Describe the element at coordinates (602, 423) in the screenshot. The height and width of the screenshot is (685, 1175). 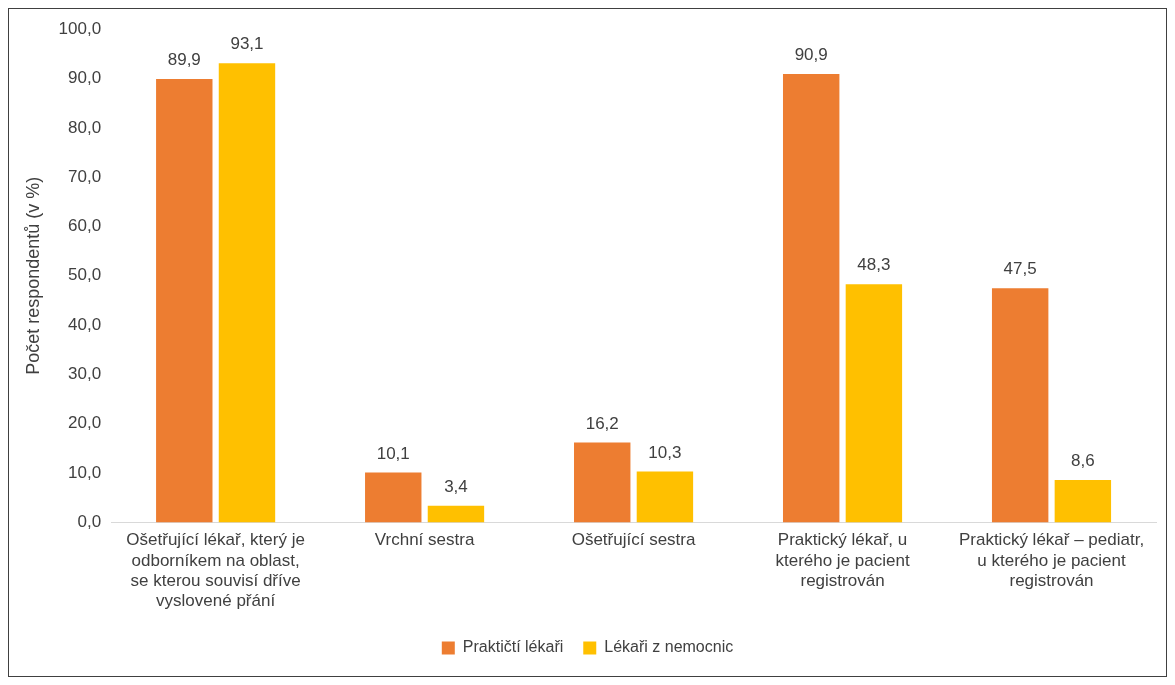
I see `data-label: 16,2` at that location.